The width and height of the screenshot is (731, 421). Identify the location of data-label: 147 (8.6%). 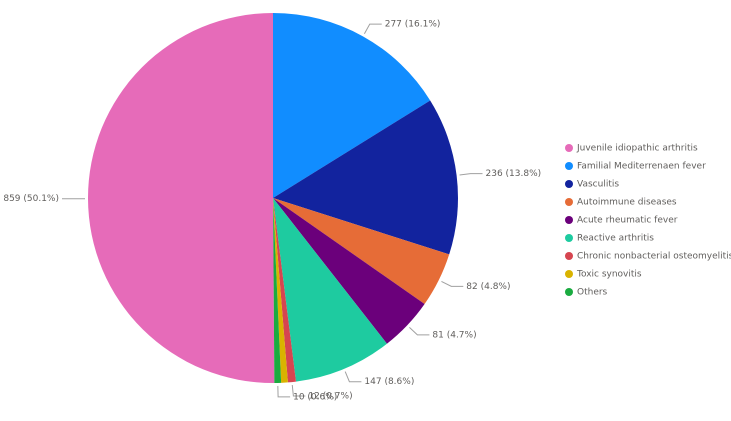
(389, 382).